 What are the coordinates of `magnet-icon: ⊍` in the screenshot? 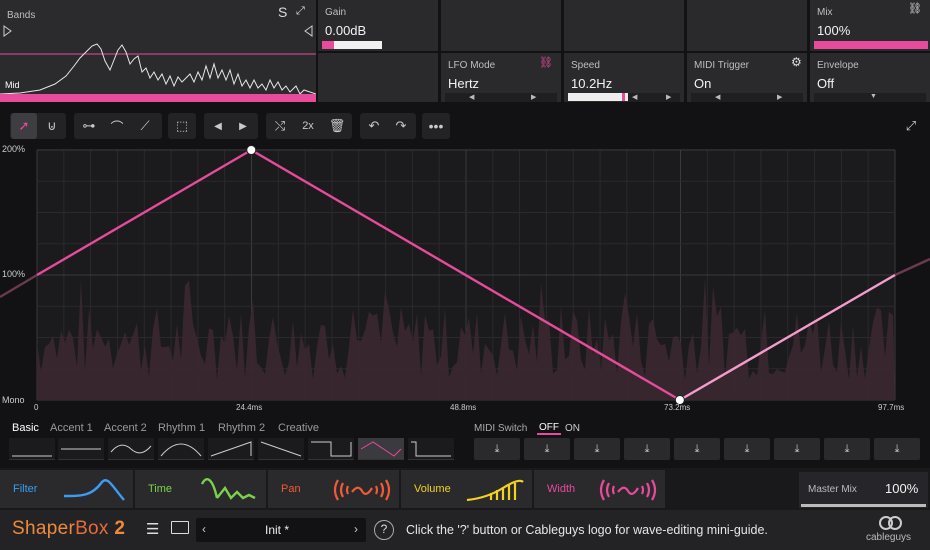 It's located at (52, 125).